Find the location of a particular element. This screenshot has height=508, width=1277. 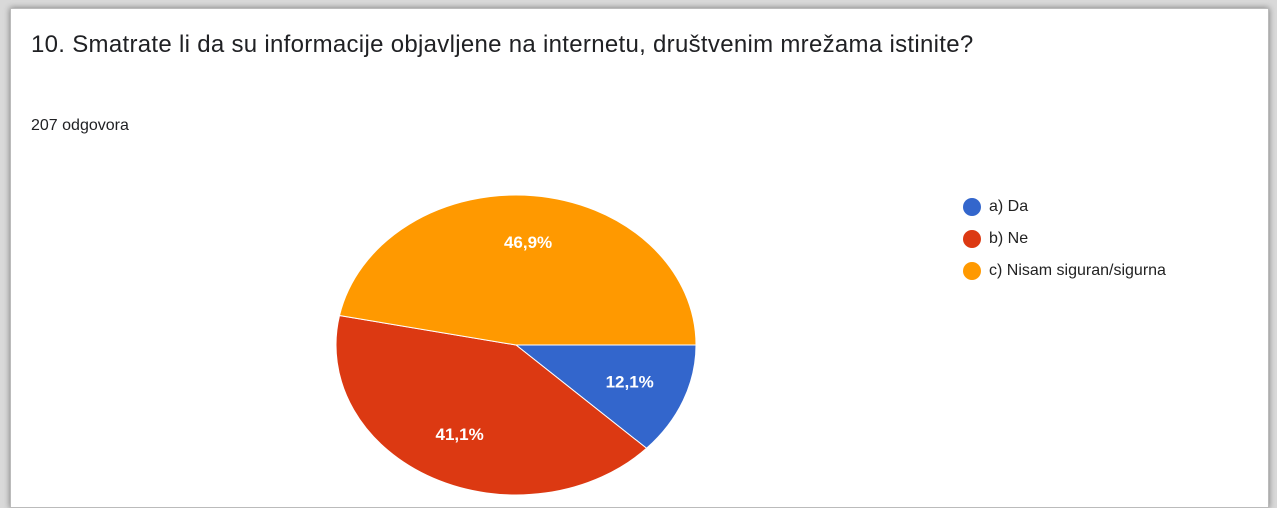

legend-label: b) Ne is located at coordinates (1008, 238).